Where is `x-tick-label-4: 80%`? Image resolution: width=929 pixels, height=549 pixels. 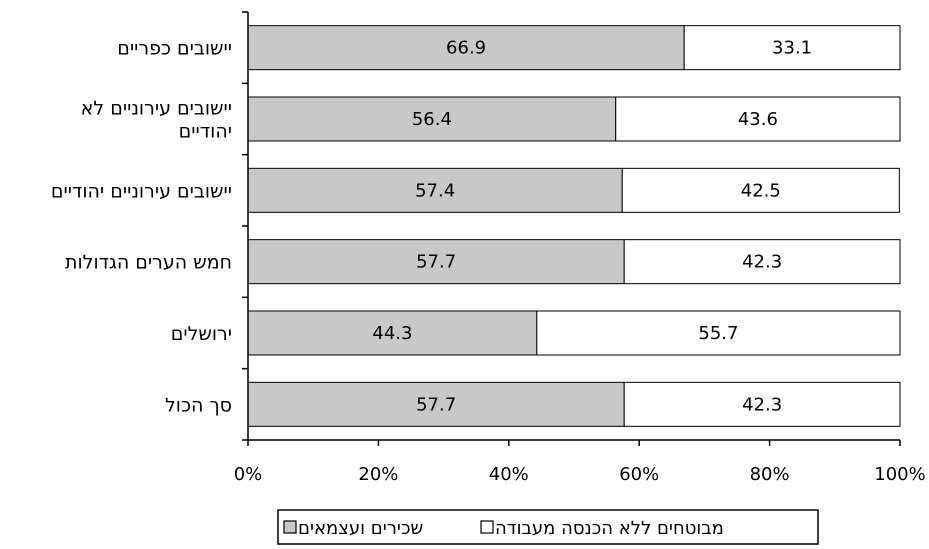 x-tick-label-4: 80% is located at coordinates (770, 474).